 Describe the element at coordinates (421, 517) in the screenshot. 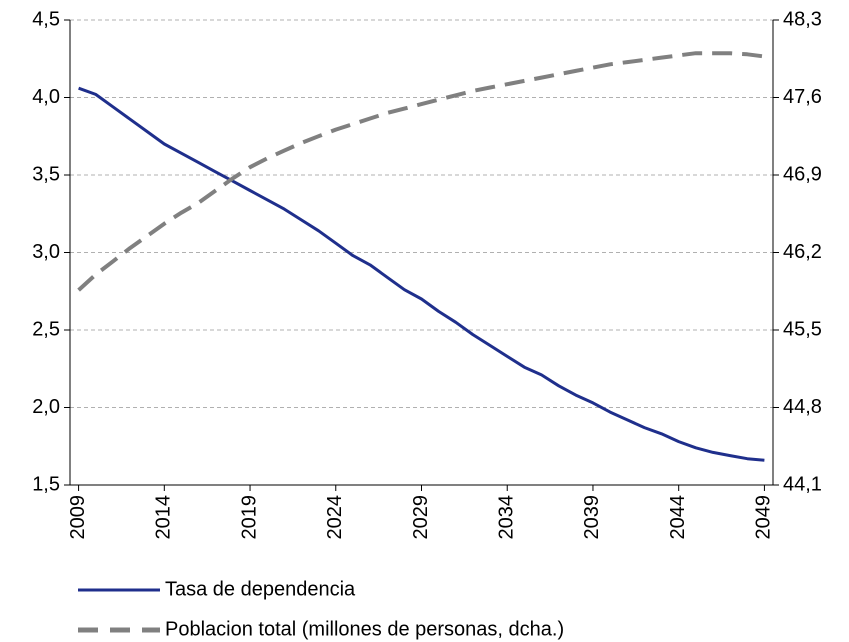

I see `x-tick-label: 2029` at that location.